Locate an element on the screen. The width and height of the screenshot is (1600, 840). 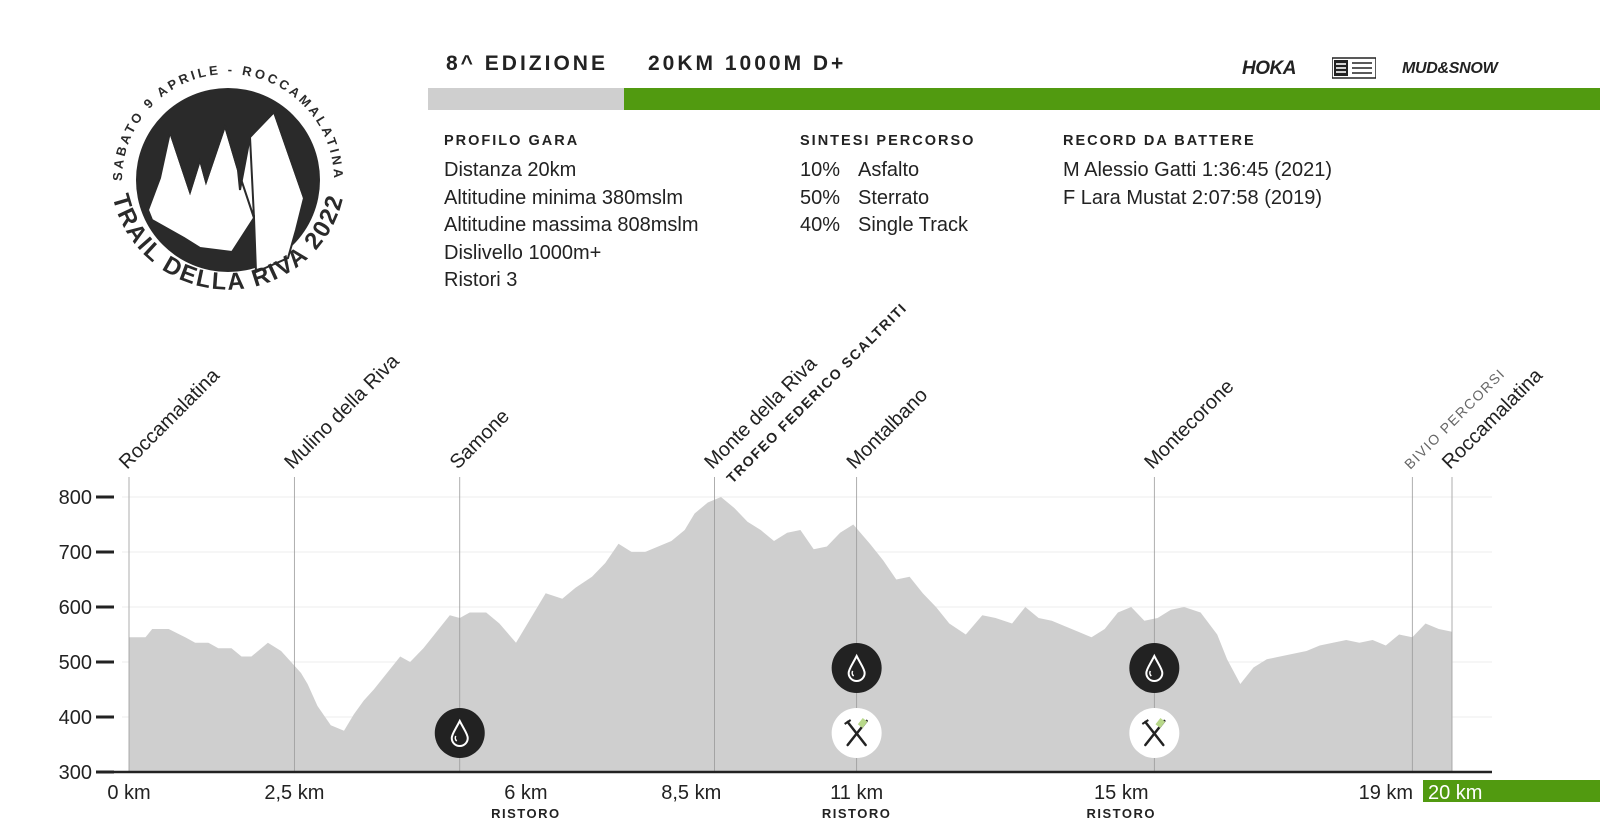
y-tick-label: 400 is located at coordinates (75, 718).